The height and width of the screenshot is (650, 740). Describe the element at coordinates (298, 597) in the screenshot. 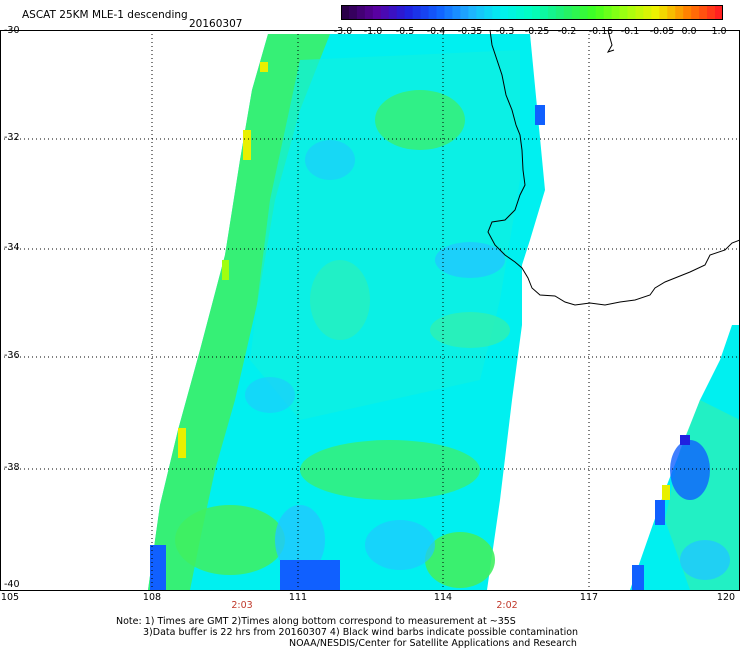

I see `lon-label: 111` at that location.